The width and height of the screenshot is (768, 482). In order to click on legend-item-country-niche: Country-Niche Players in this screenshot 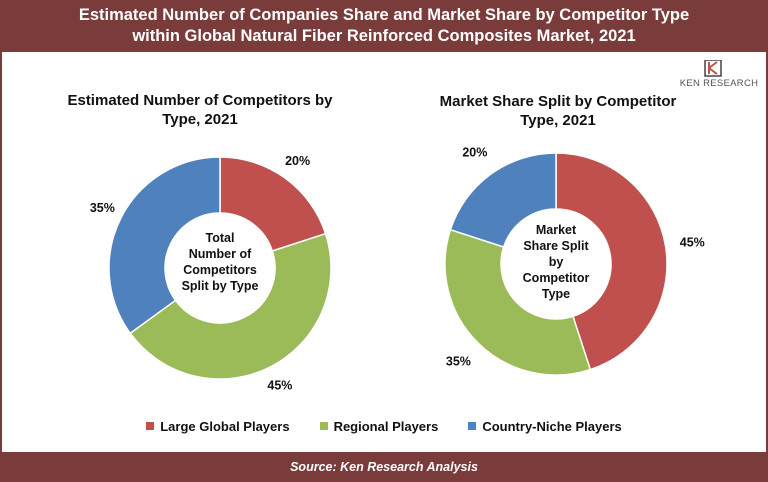, I will do `click(545, 426)`.